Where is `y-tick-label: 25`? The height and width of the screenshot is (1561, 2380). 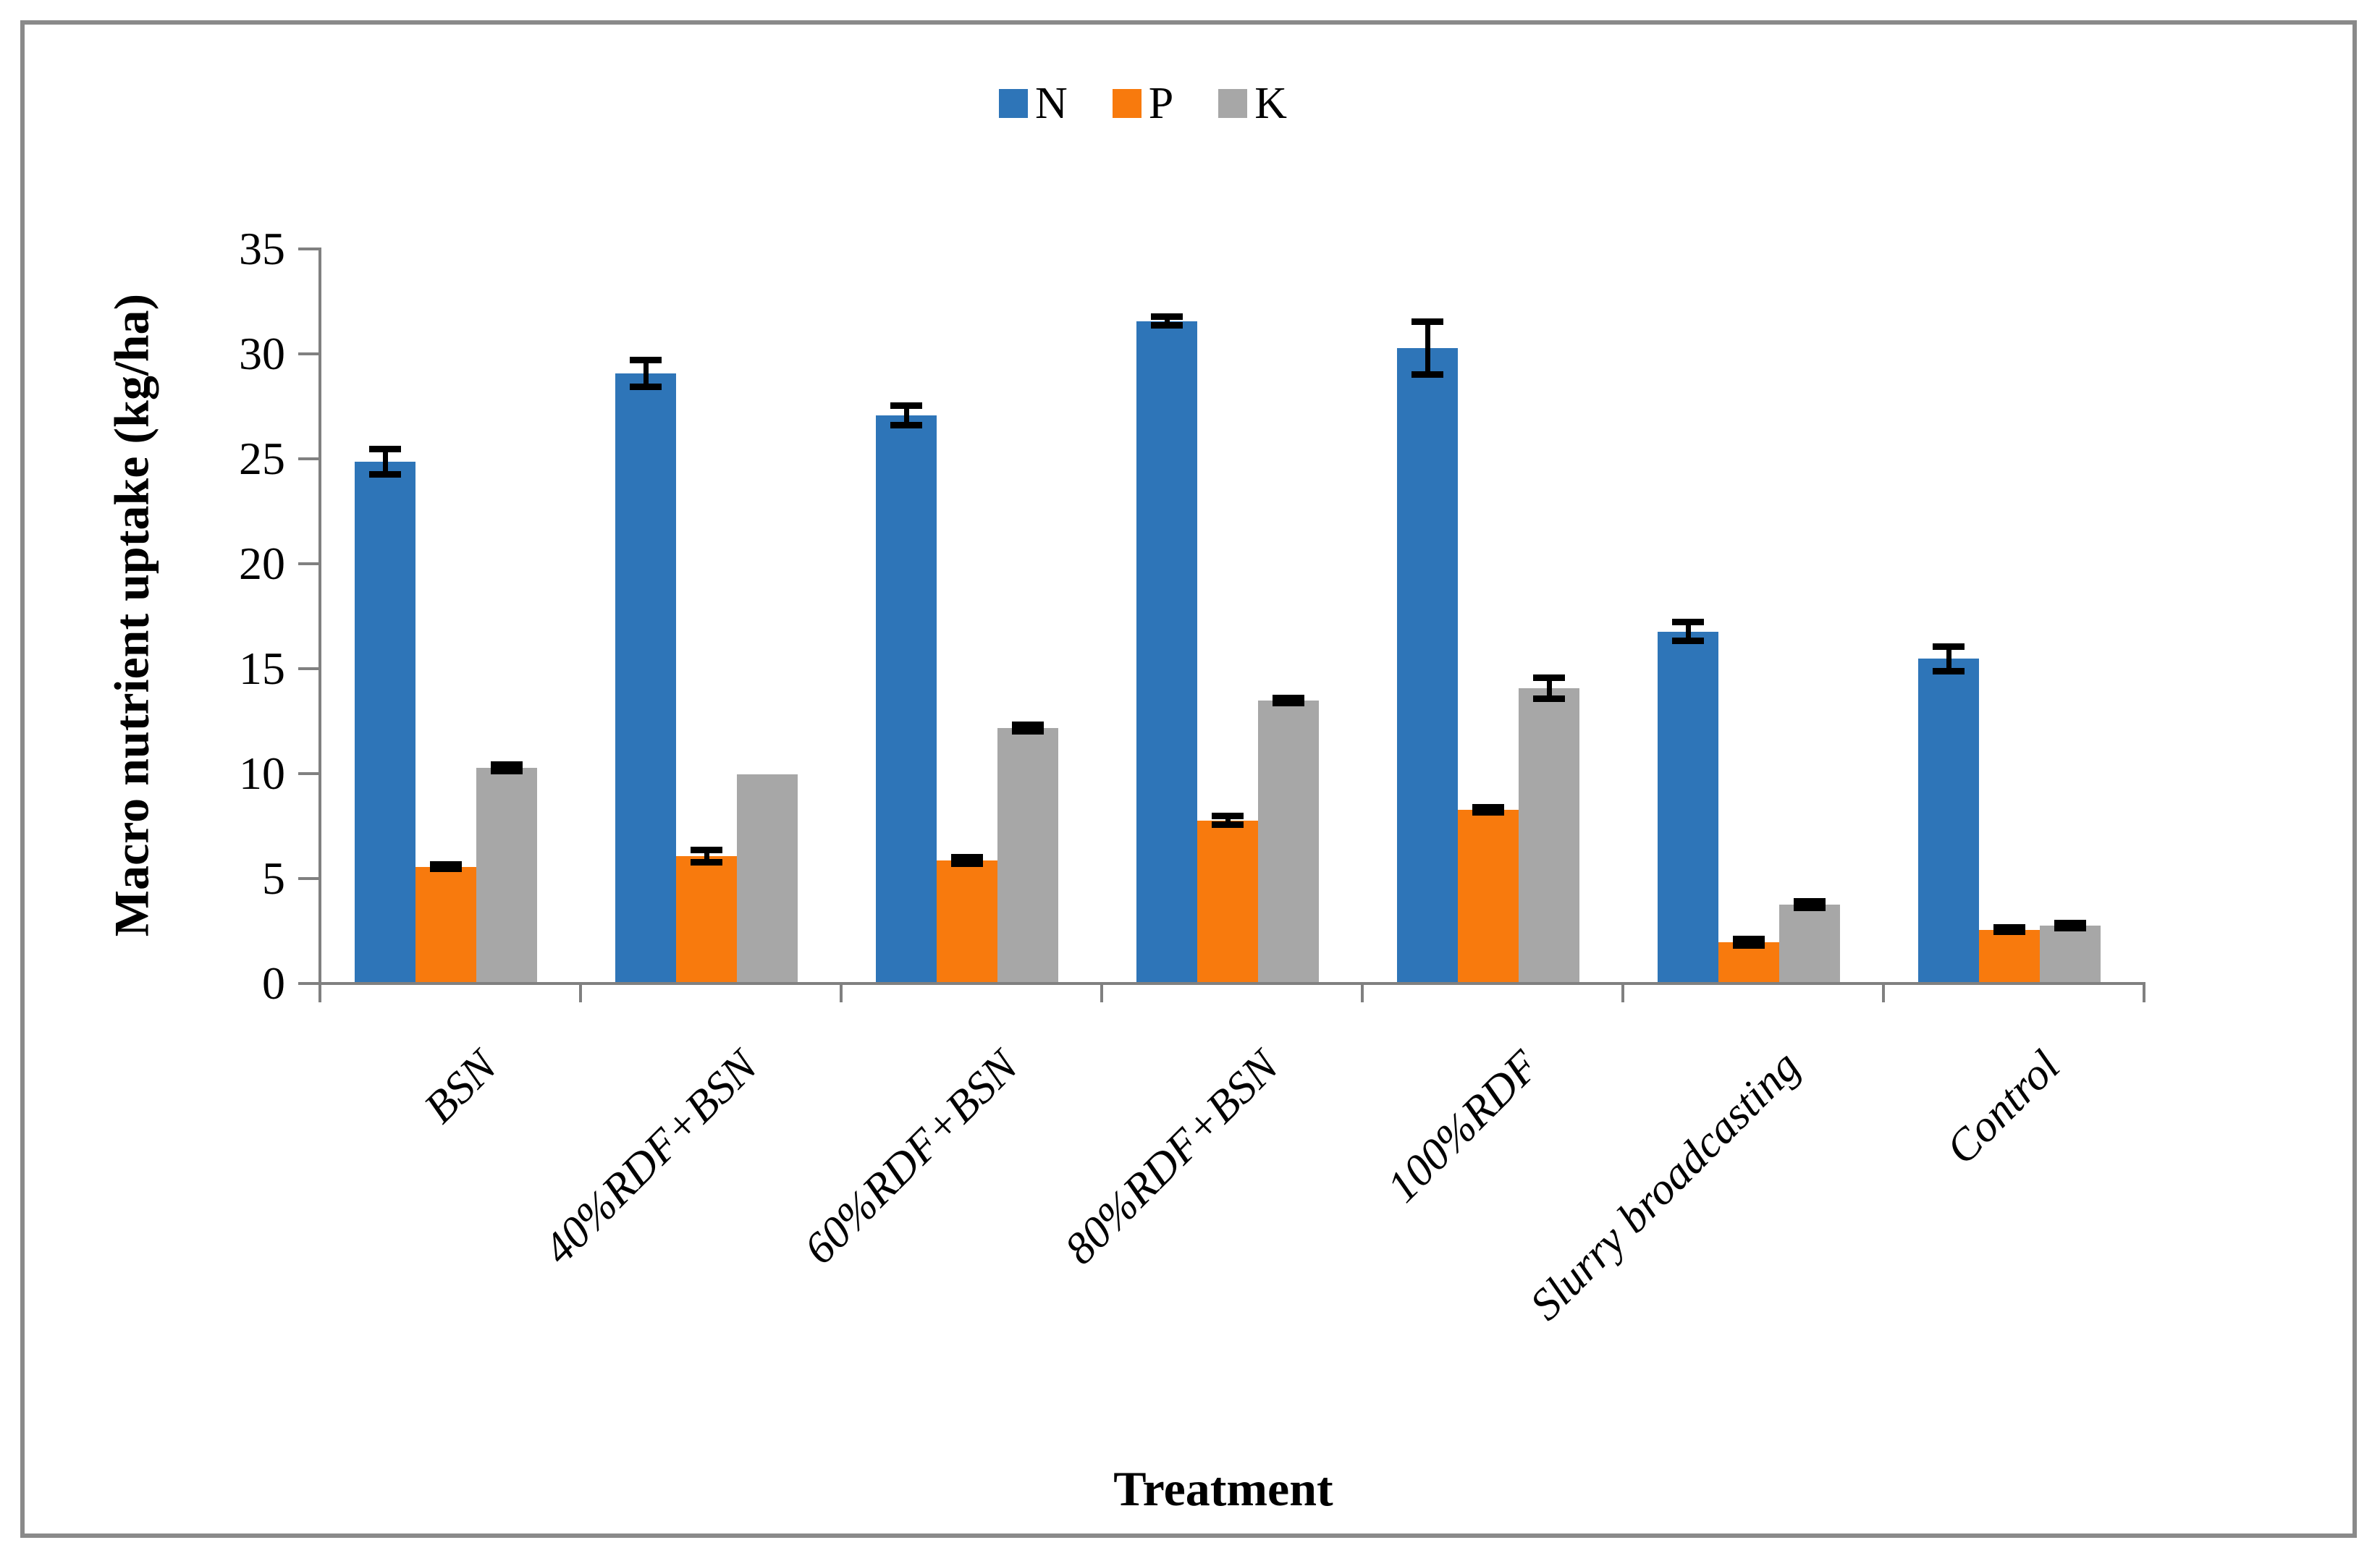 y-tick-label: 25 is located at coordinates (262, 459).